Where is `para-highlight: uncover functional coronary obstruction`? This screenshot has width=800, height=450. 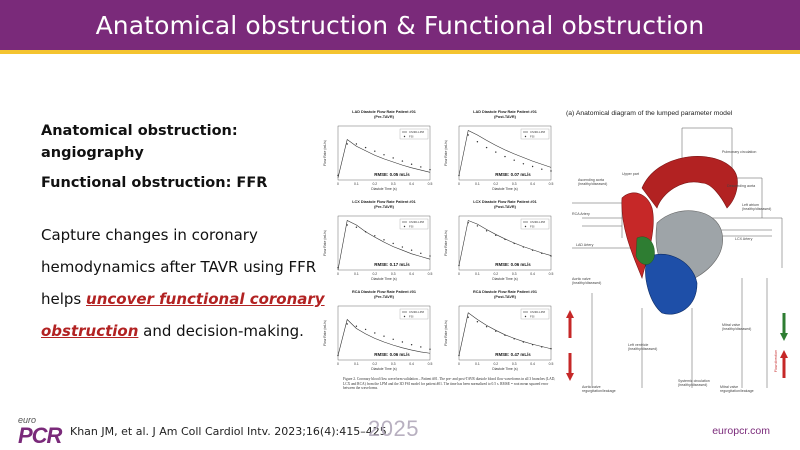 para-highlight: uncover functional coronary obstruction is located at coordinates (183, 315).